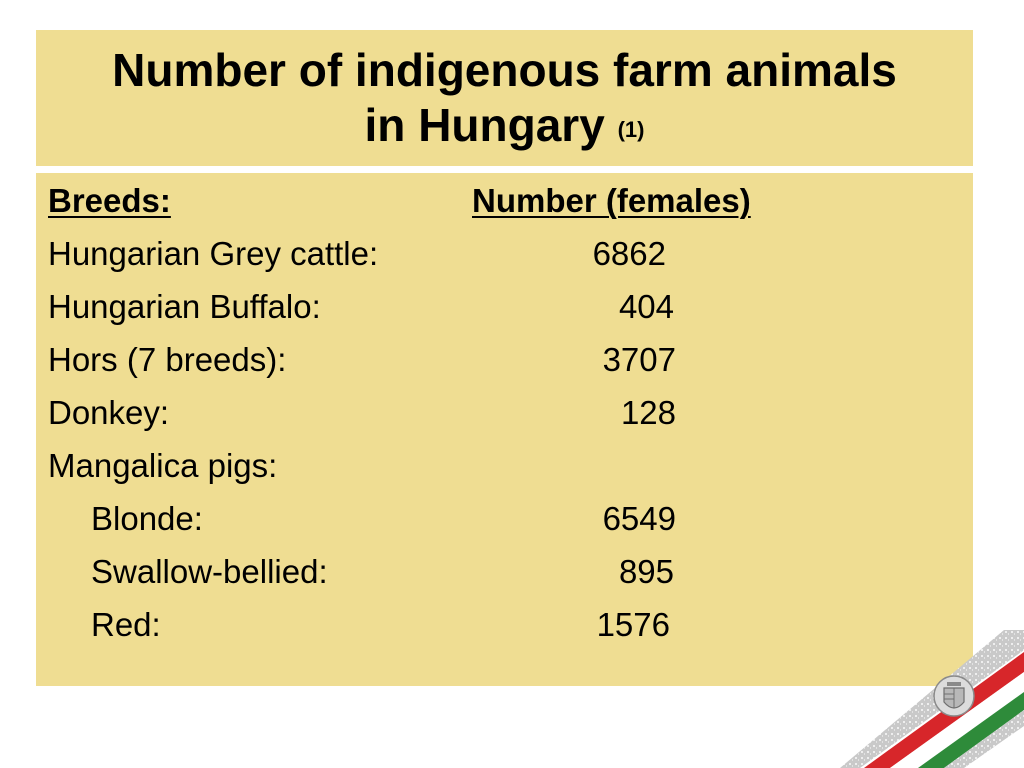  Describe the element at coordinates (126, 624) in the screenshot. I see `row-label-red: Red:` at that location.